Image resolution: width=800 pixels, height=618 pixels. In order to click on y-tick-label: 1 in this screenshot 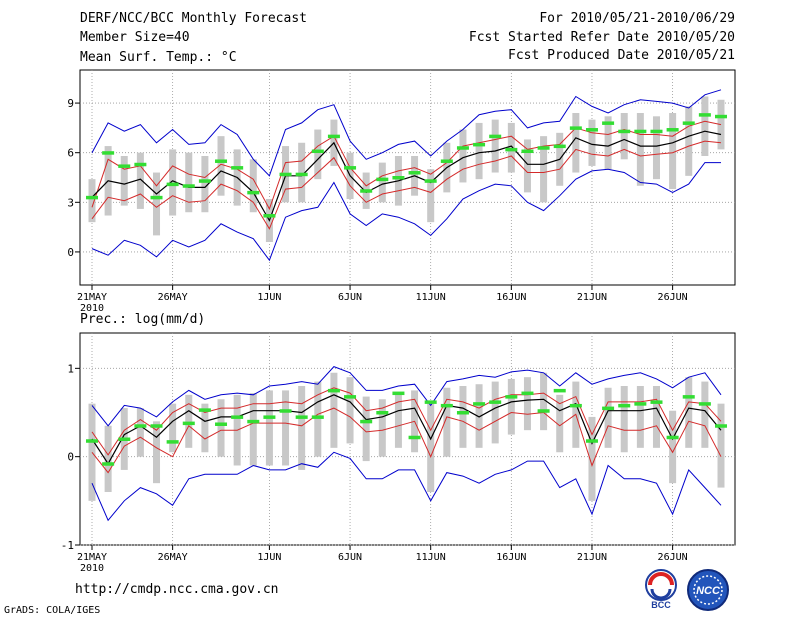, I will do `click(70, 368)`.